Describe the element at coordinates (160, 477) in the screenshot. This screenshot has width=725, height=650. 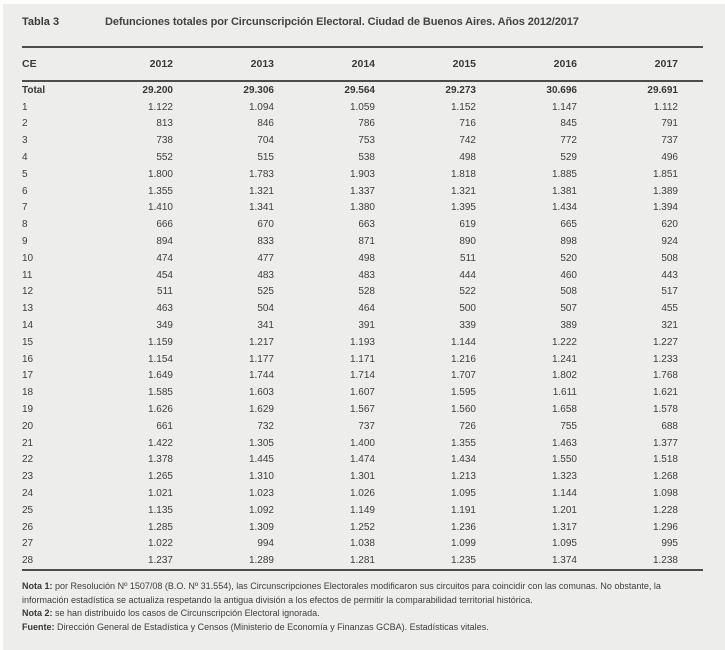
I see `cell-value: 1.265` at that location.